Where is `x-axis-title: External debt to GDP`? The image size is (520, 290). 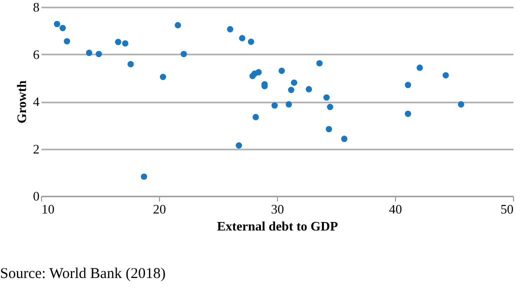 x-axis-title: External debt to GDP is located at coordinates (277, 226).